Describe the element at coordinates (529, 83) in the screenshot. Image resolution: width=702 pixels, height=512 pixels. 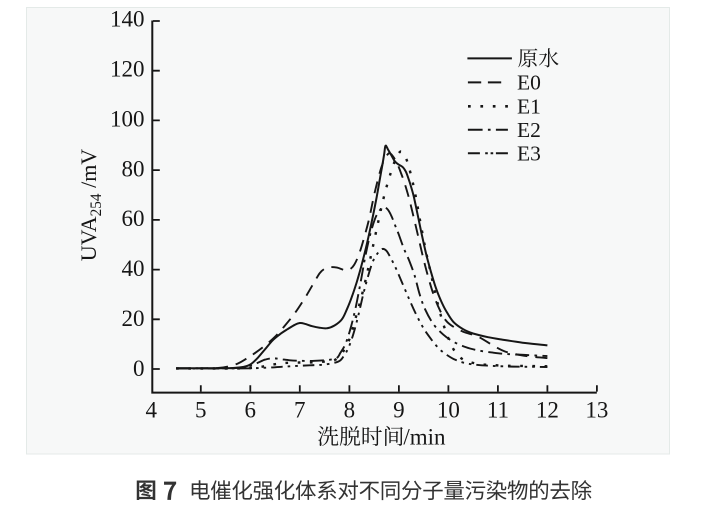
I see `svg-text: E0` at that location.